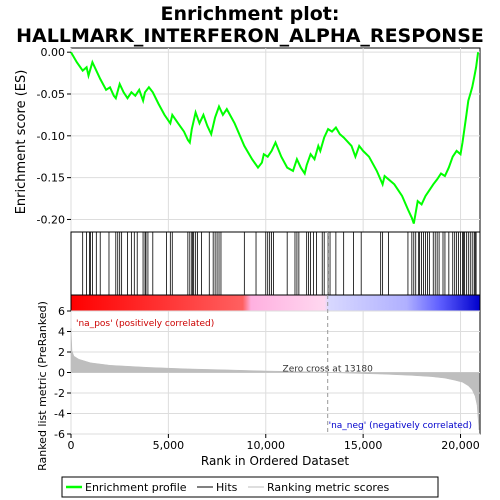 The image size is (500, 500). Describe the element at coordinates (61, 332) in the screenshot. I see `metric-tick-label: 4` at that location.